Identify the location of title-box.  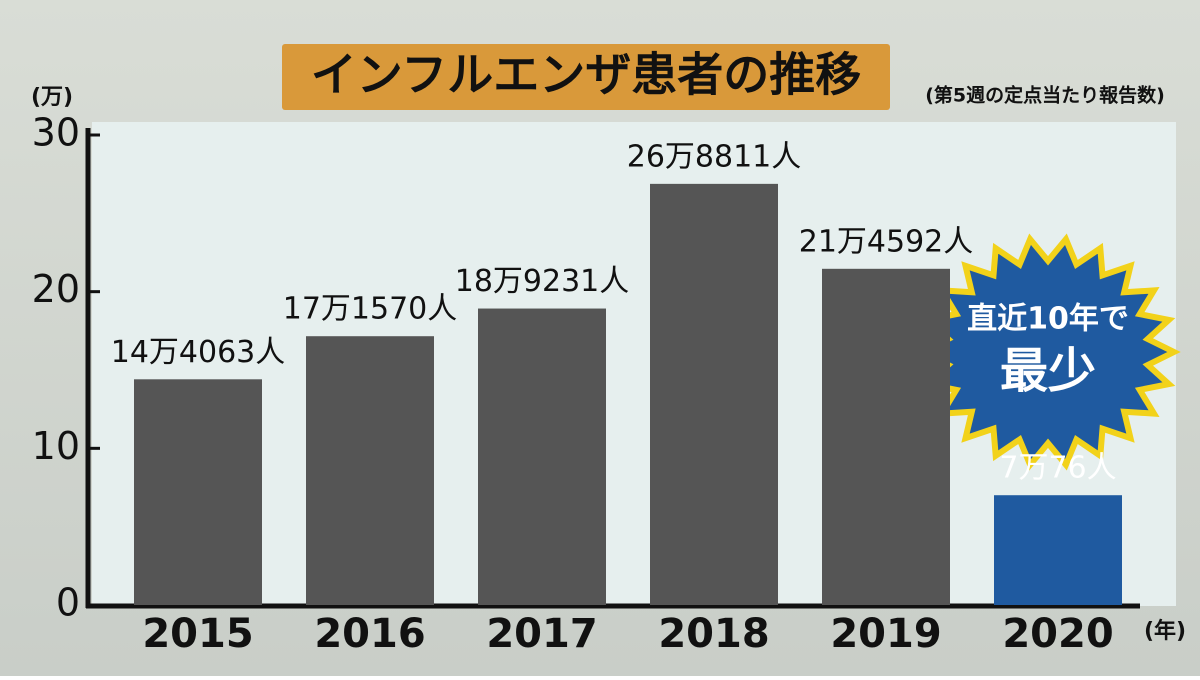
(586, 77).